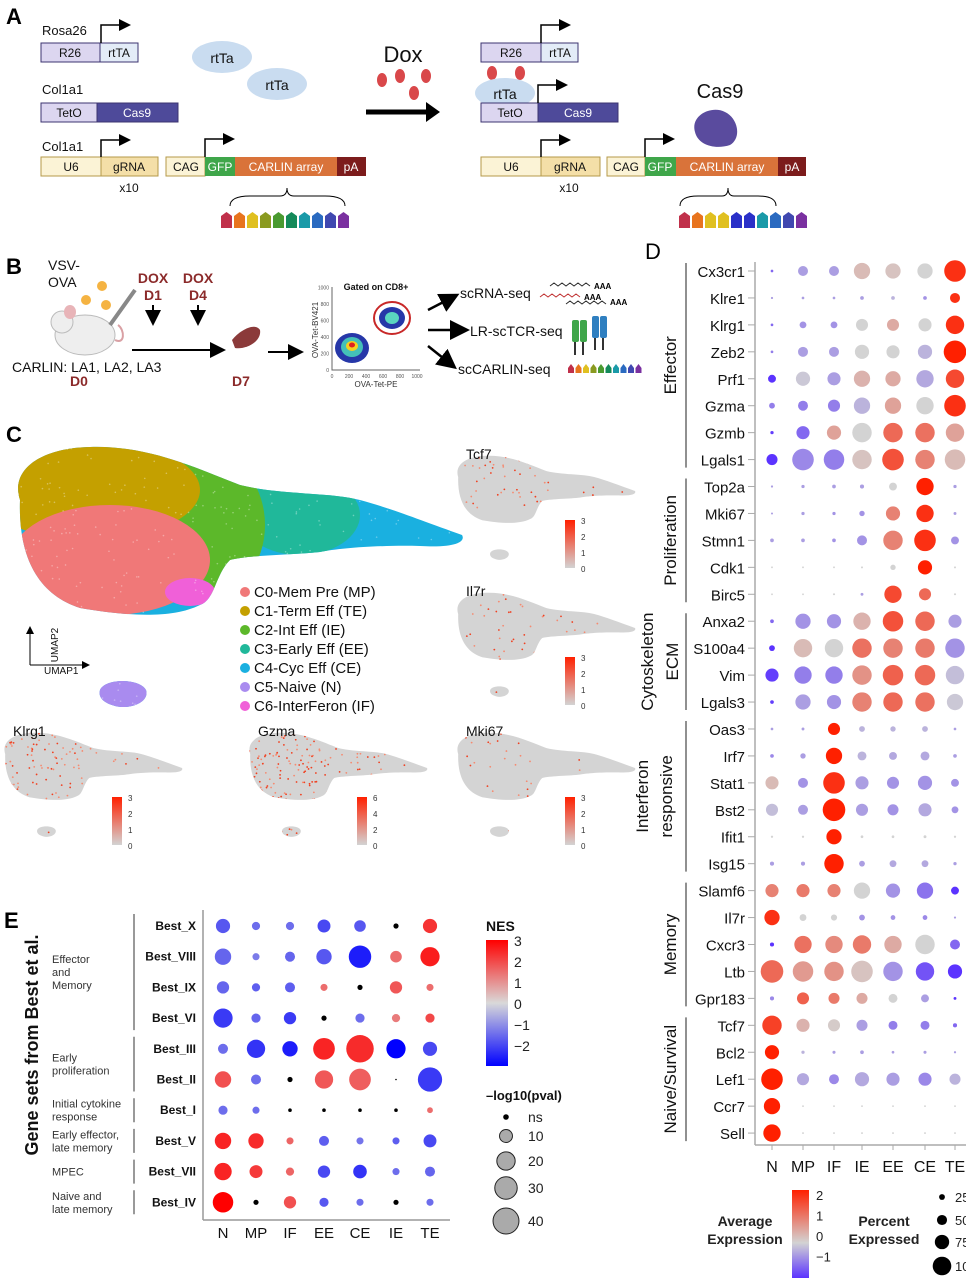  I want to click on dot-Bst2-IF, so click(834, 810).